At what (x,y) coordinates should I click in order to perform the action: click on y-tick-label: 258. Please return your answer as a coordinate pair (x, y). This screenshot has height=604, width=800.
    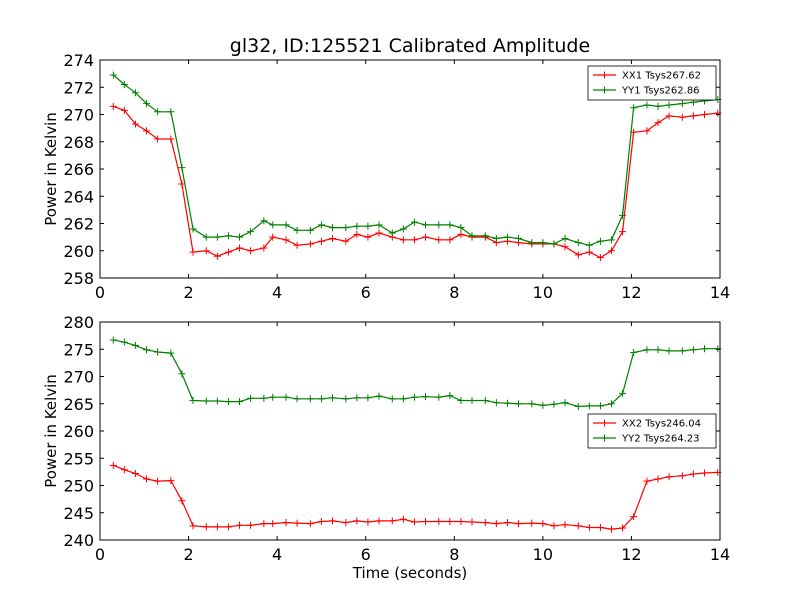
    Looking at the image, I should click on (78, 278).